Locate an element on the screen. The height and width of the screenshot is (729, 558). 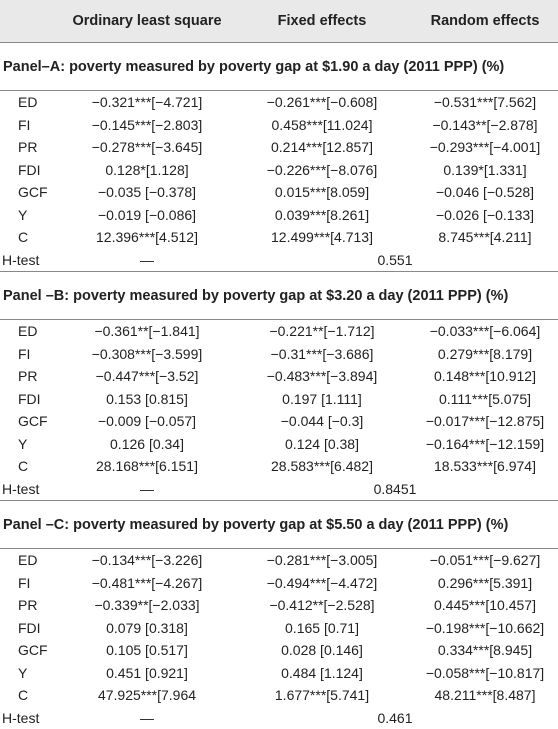
cell: −0.531***[7.562] is located at coordinates (485, 102).